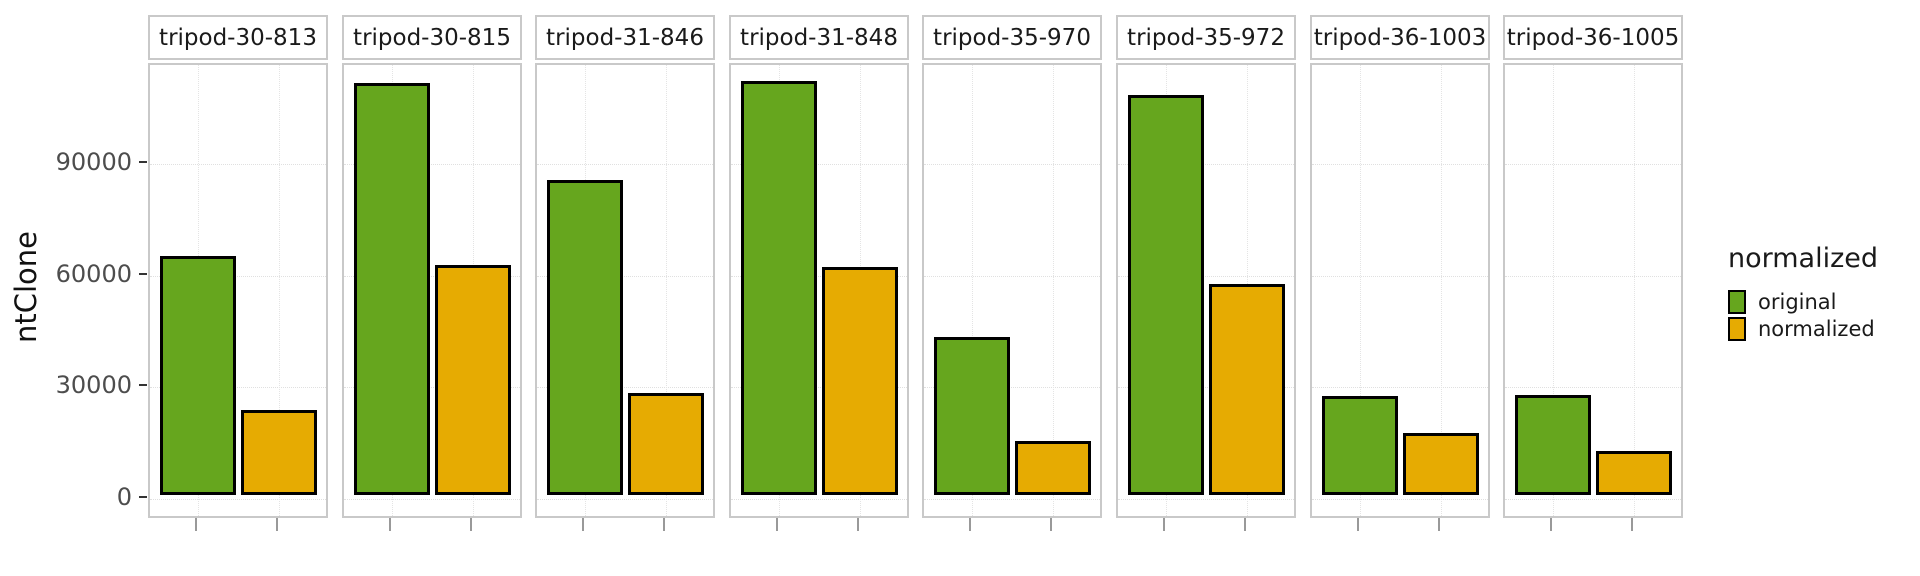  I want to click on facet-title: tripod-35-972, so click(1206, 37).